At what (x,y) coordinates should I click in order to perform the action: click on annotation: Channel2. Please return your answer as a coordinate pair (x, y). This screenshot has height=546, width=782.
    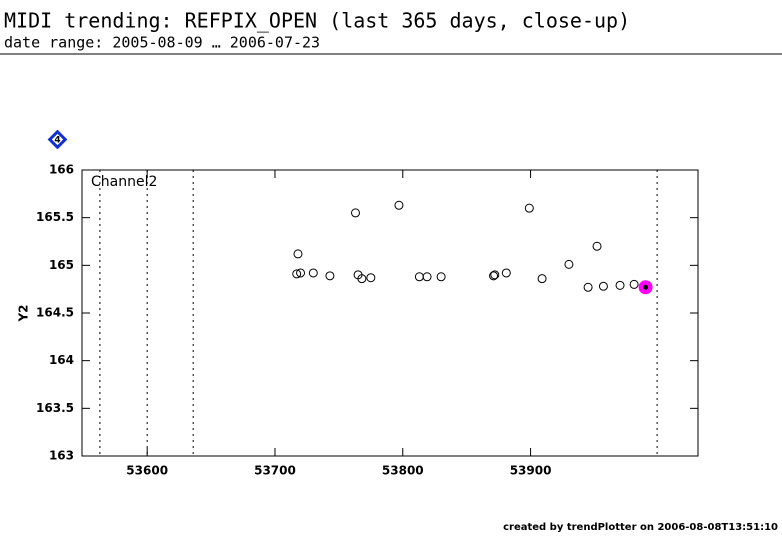
    Looking at the image, I should click on (124, 182).